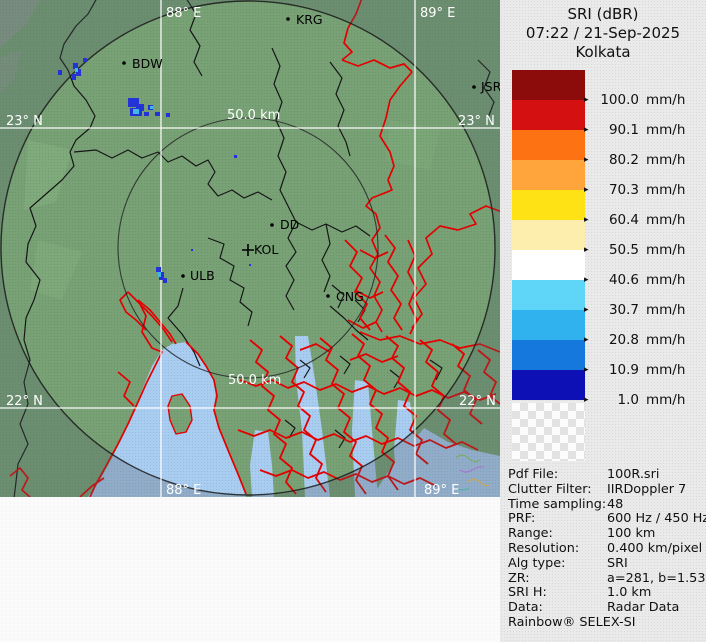 This screenshot has height=642, width=706. What do you see at coordinates (266, 249) in the screenshot?
I see `city-label-kol: KOL` at bounding box center [266, 249].